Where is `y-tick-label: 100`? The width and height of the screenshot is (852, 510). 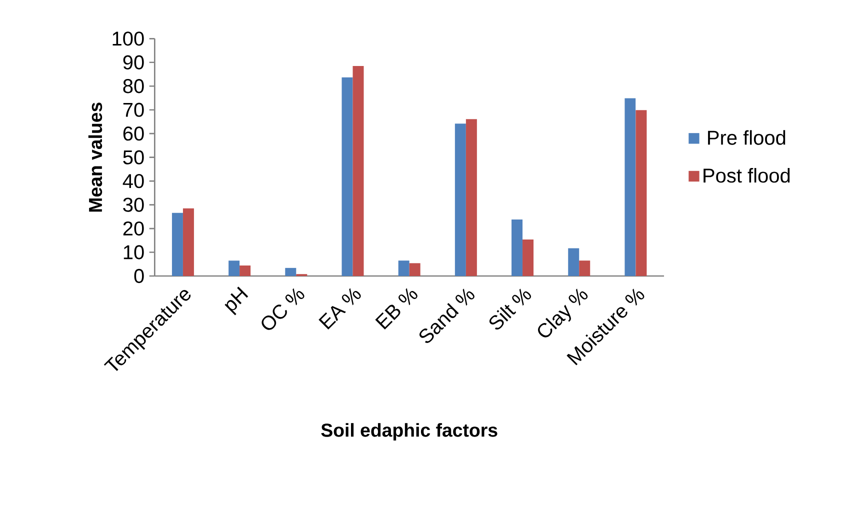 y-tick-label: 100 is located at coordinates (128, 39).